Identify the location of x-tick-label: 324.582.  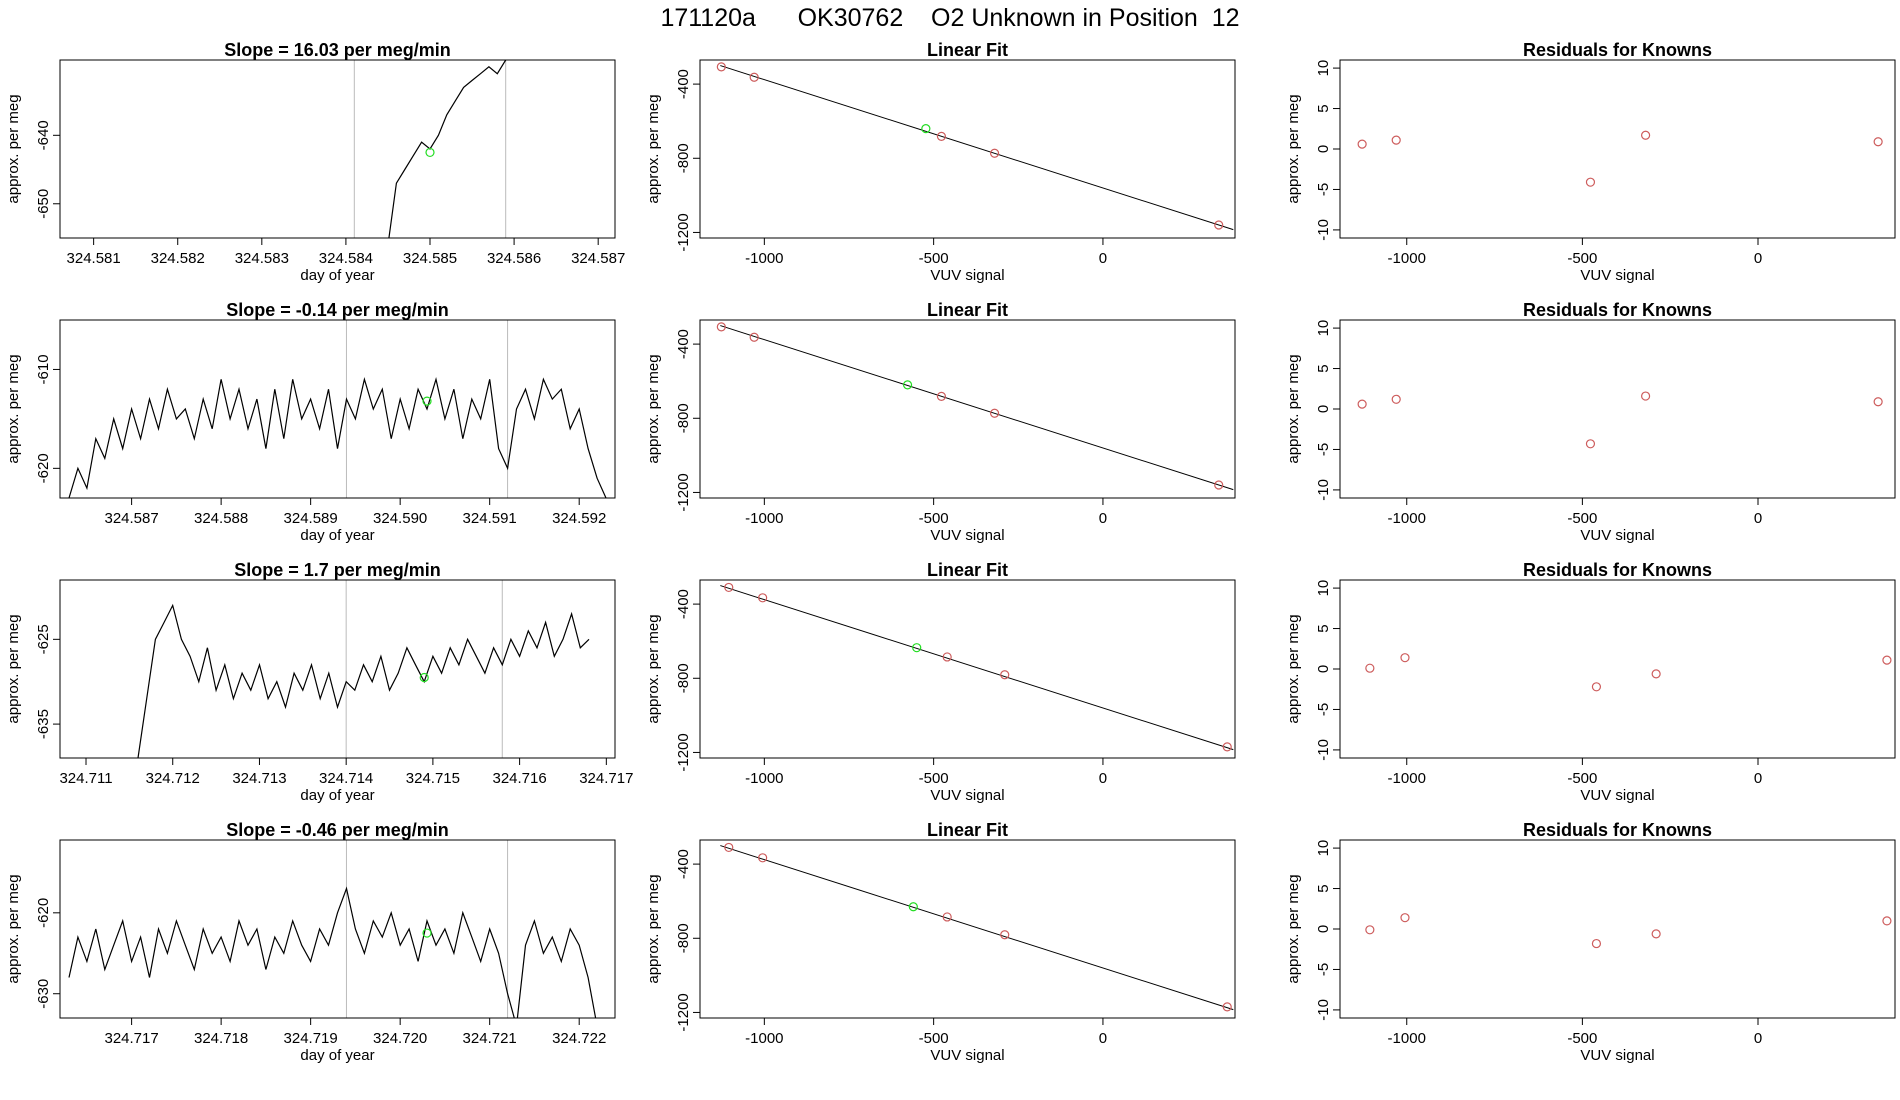
(178, 258).